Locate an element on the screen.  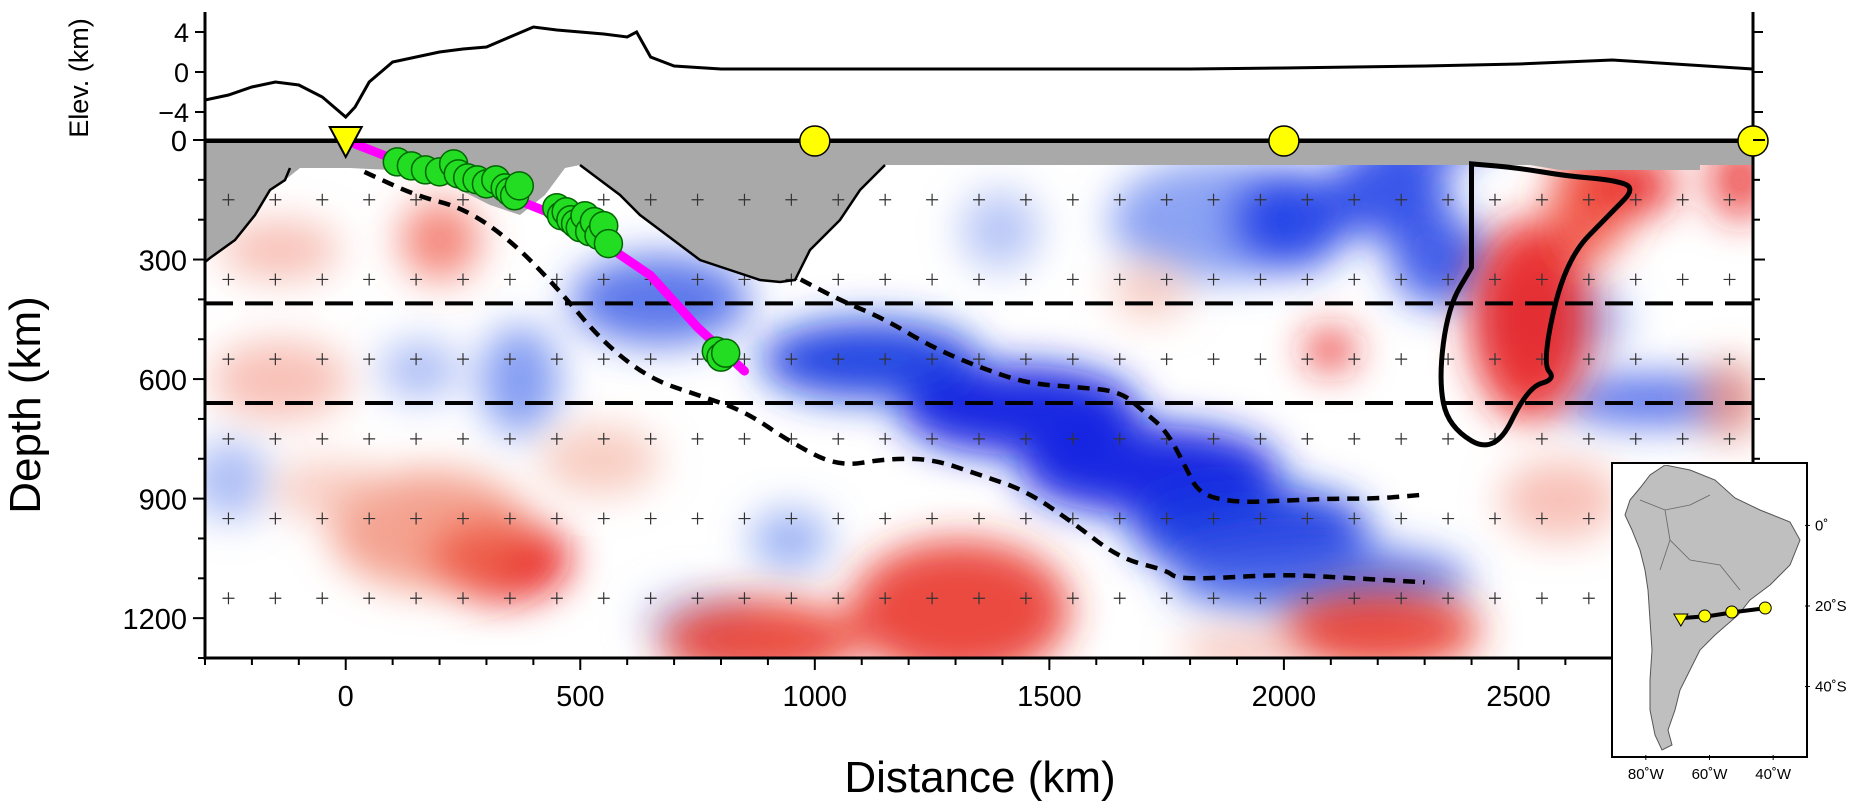
y-tick-label: 300 is located at coordinates (163, 262).